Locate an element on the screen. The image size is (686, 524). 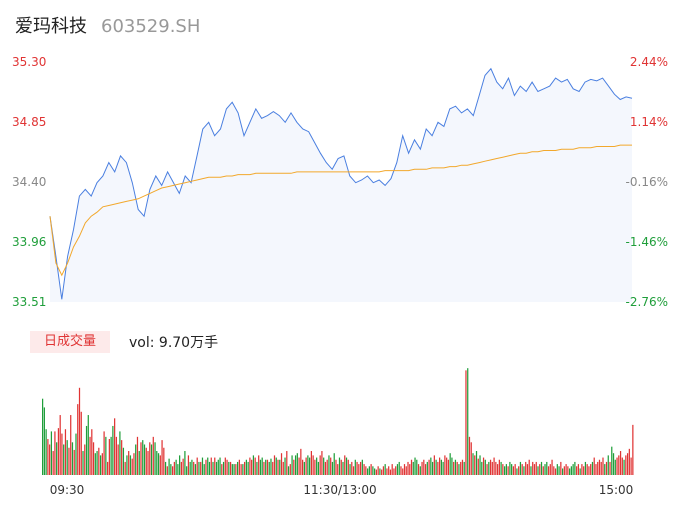
y-tick-left: 35.30 is located at coordinates (29, 62).